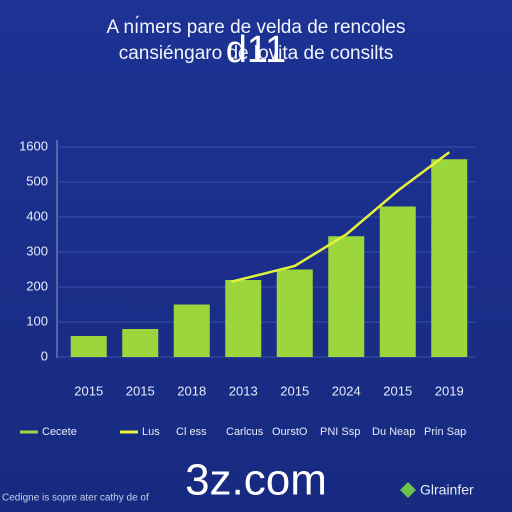 This screenshot has width=512, height=512. I want to click on legend-label: Carlcus, so click(245, 432).